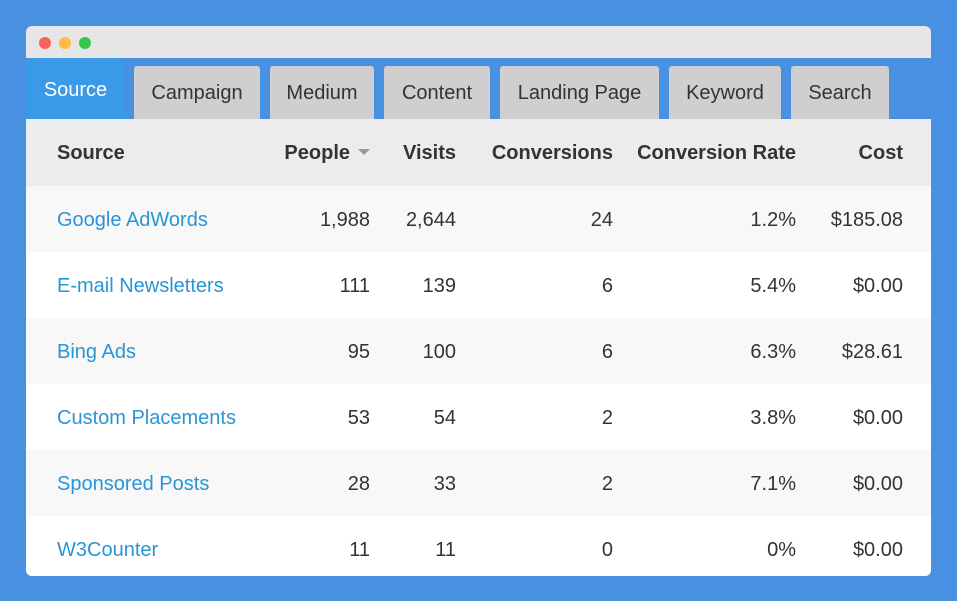 The height and width of the screenshot is (601, 957). I want to click on conversions-value: 0, so click(607, 550).